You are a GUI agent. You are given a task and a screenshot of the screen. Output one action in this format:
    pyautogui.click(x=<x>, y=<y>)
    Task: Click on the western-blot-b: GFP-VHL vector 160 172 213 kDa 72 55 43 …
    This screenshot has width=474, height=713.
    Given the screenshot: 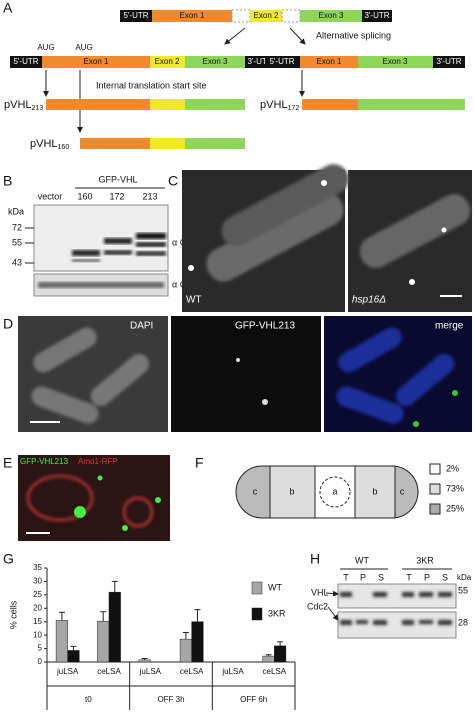 What is the action you would take?
    pyautogui.click(x=104, y=235)
    